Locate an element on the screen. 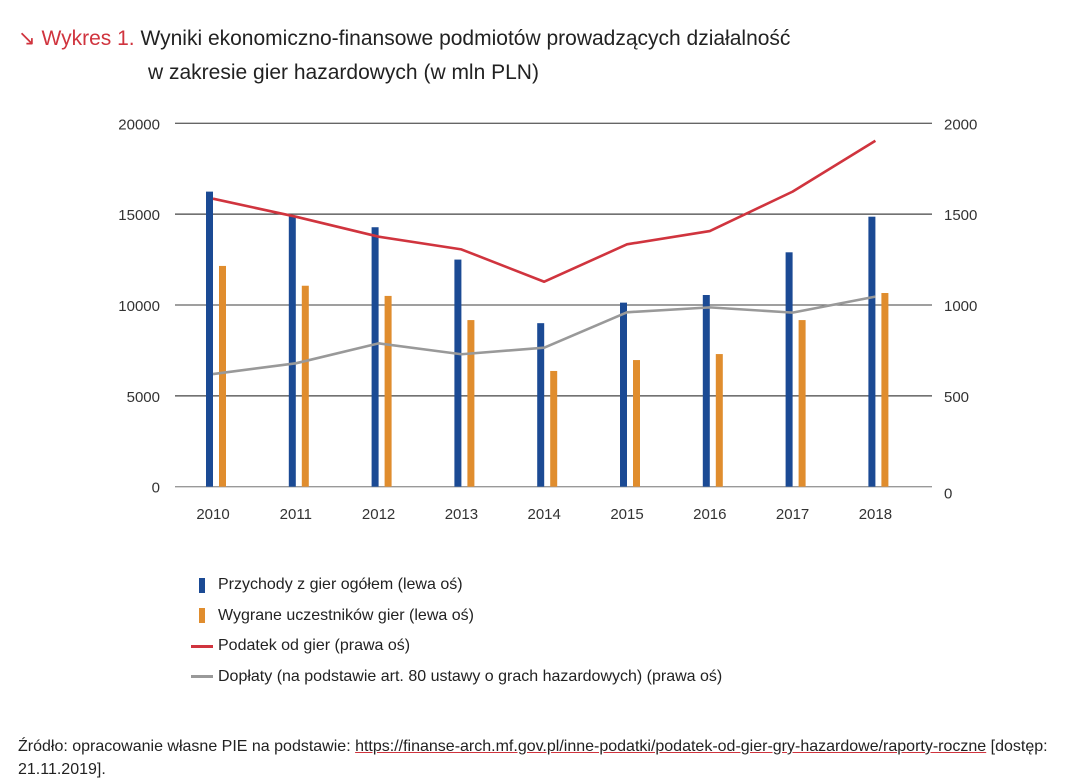 Image resolution: width=1084 pixels, height=783 pixels. title-line-2: w zakresie gier hazardowych (w mln PLN) is located at coordinates (343, 72).